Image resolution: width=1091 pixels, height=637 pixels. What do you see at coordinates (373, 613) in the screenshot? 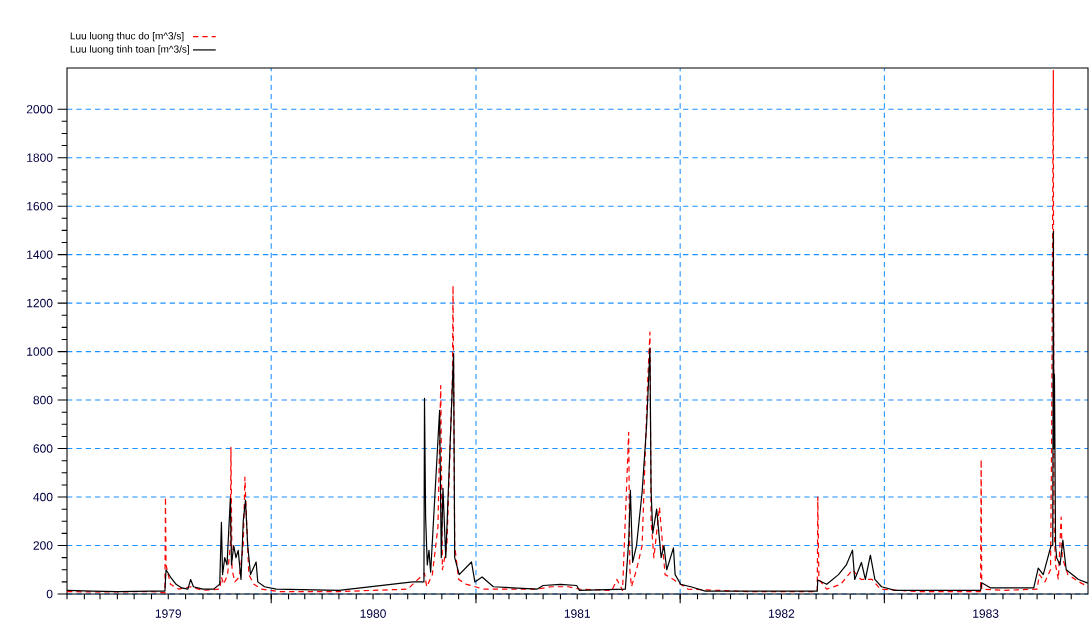
I see `x-tick-label: 1980` at bounding box center [373, 613].